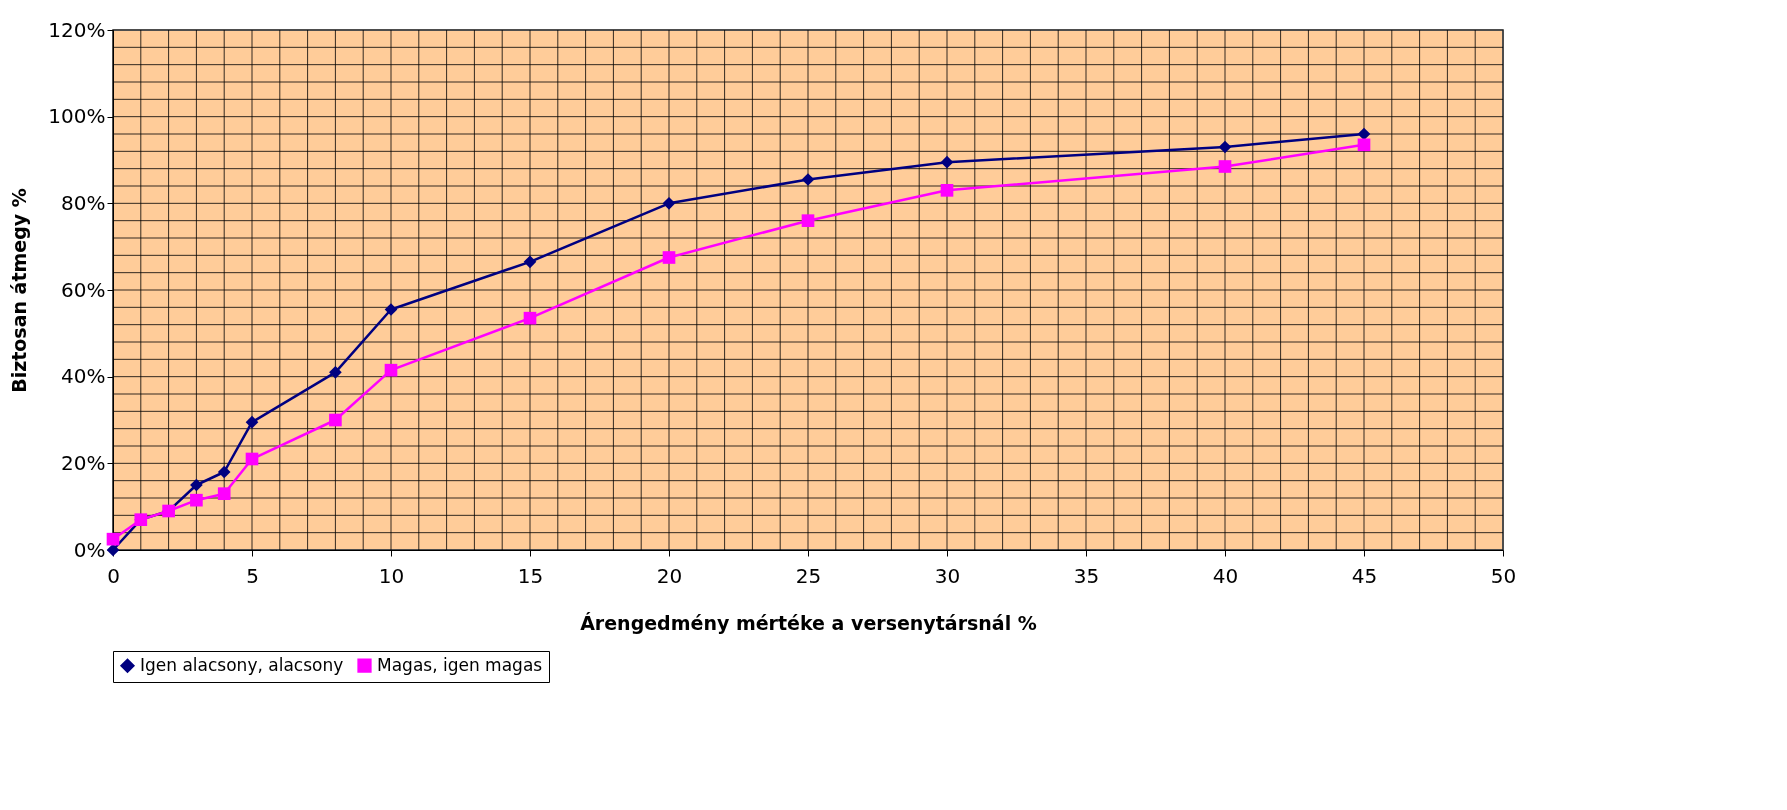  What do you see at coordinates (947, 575) in the screenshot?
I see `x-tick-label: 30` at bounding box center [947, 575].